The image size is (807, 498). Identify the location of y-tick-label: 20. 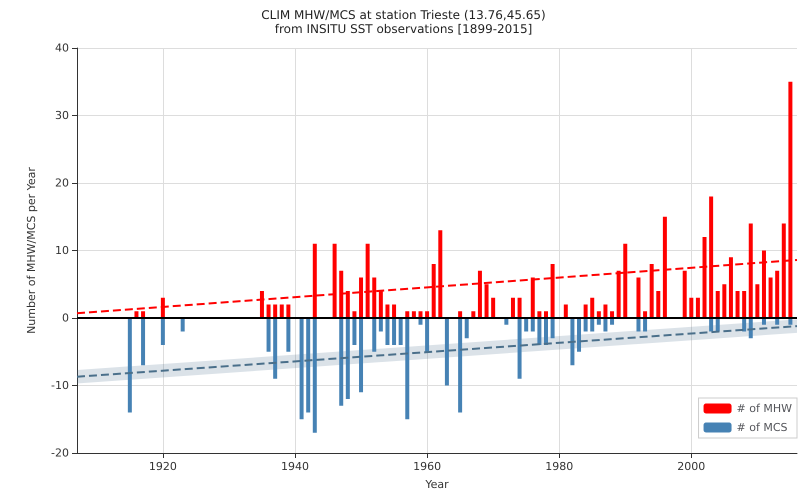
(62, 183).